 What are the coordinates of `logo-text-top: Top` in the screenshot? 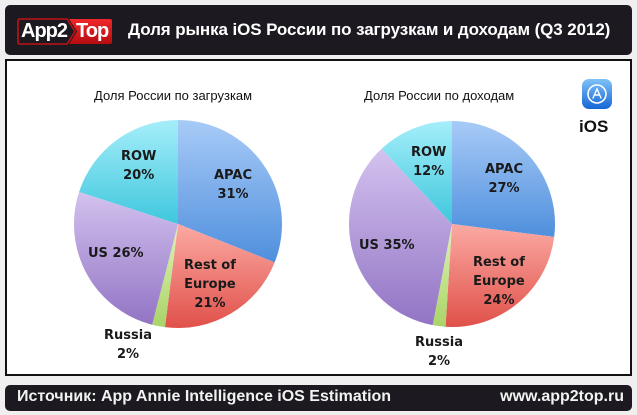 It's located at (92, 31).